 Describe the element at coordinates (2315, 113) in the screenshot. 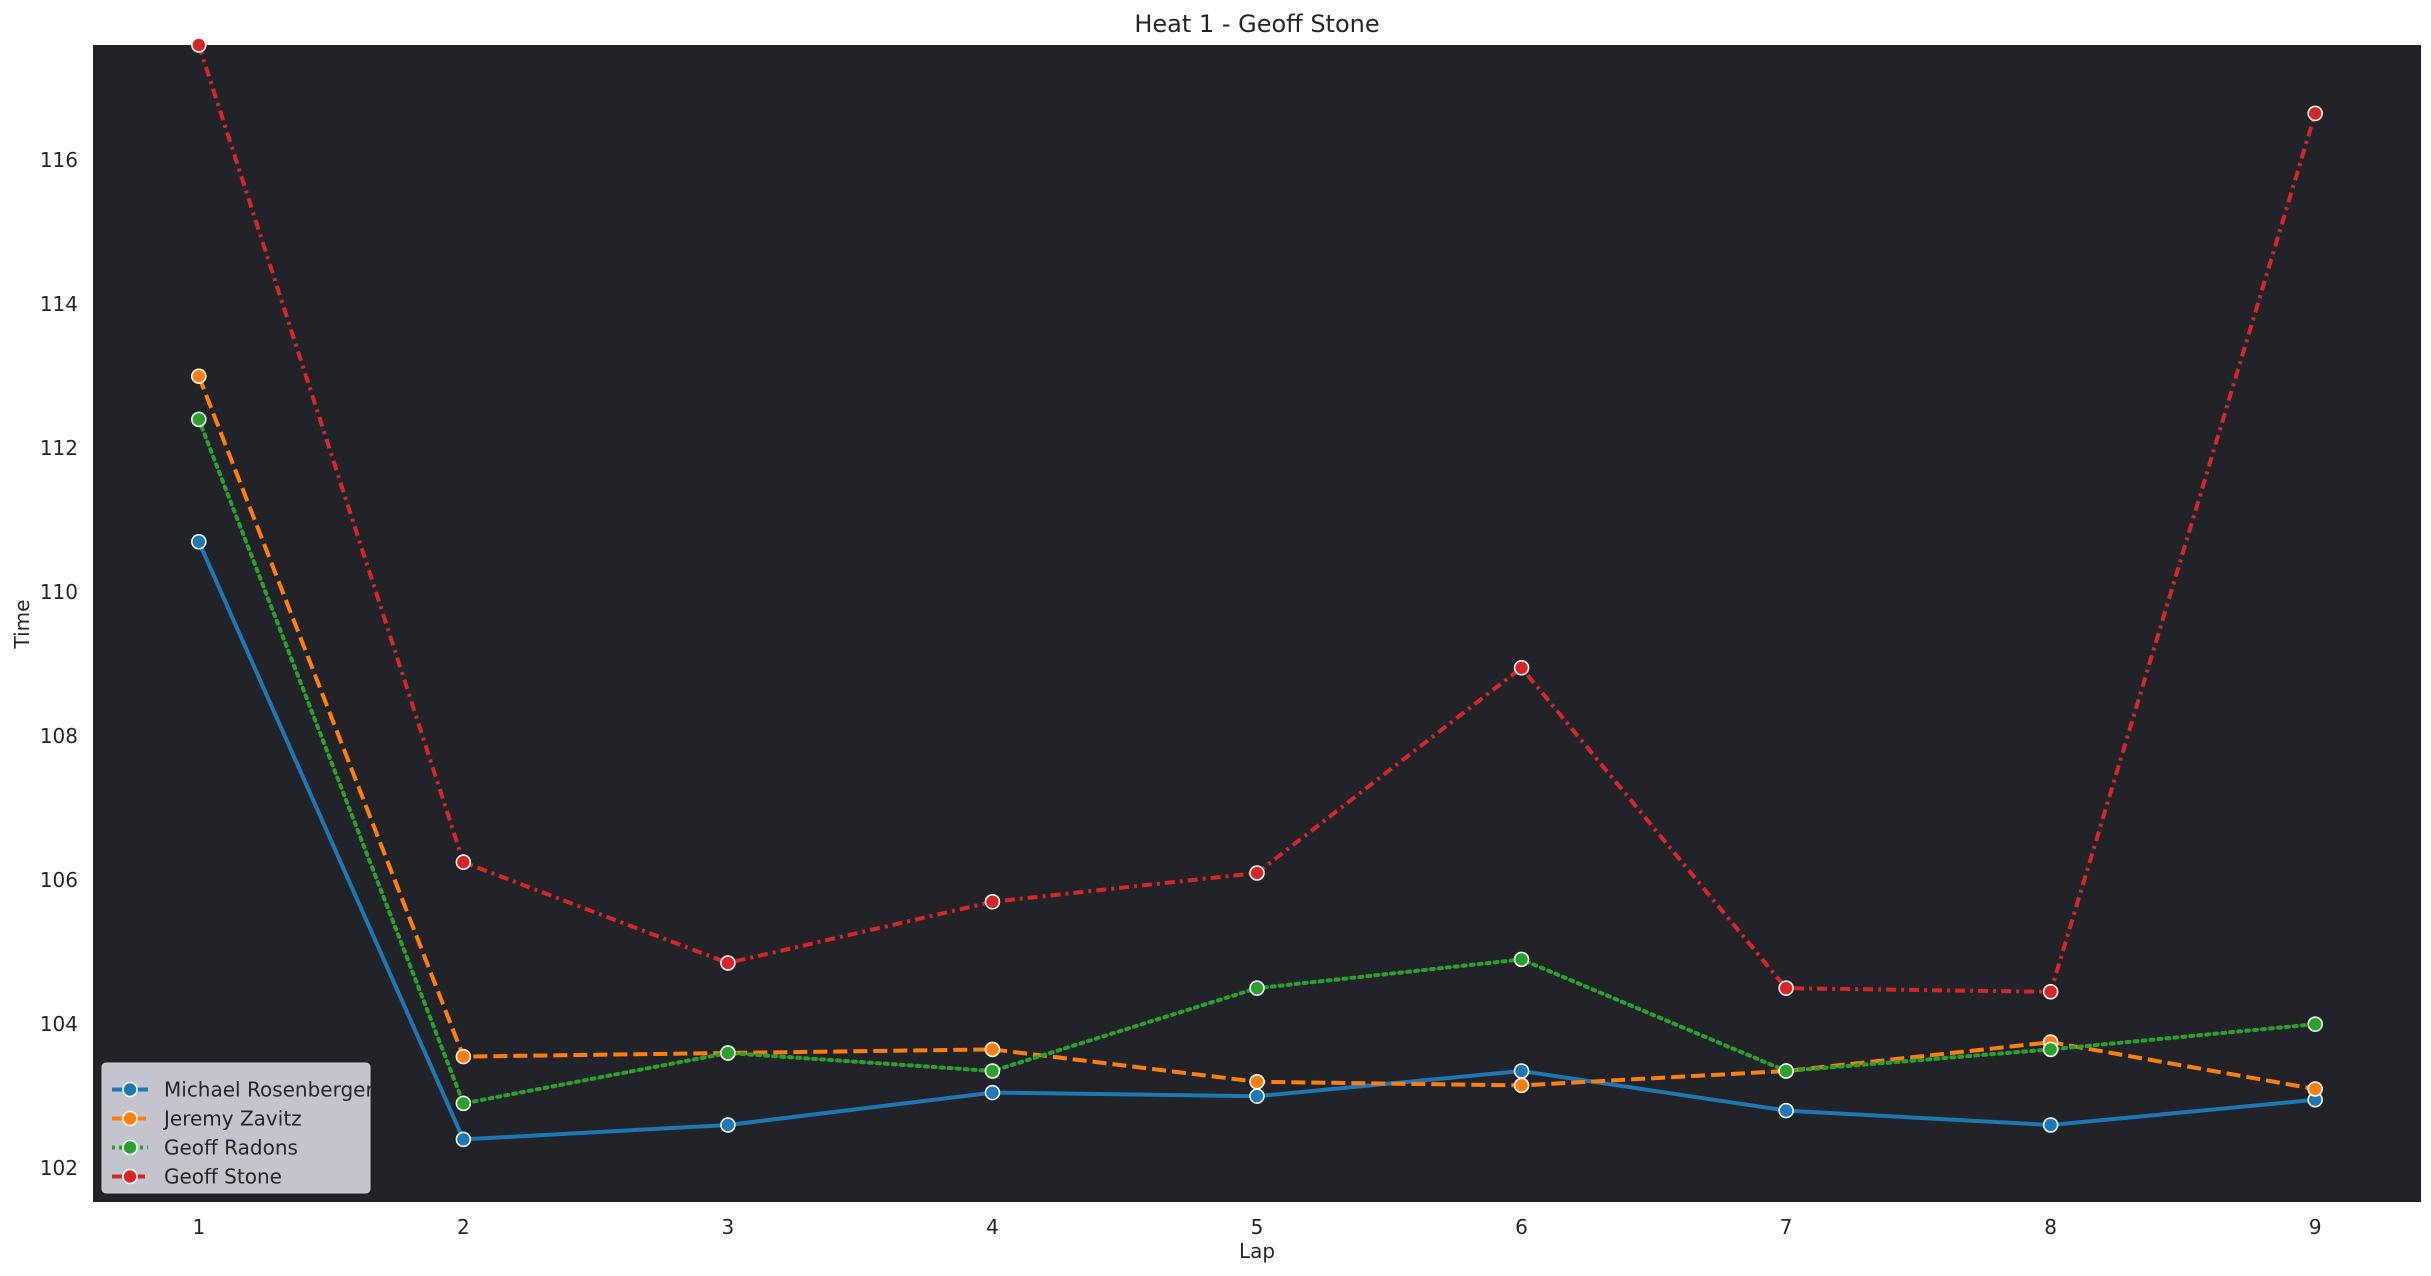

I see `data-point-s3-x9` at that location.